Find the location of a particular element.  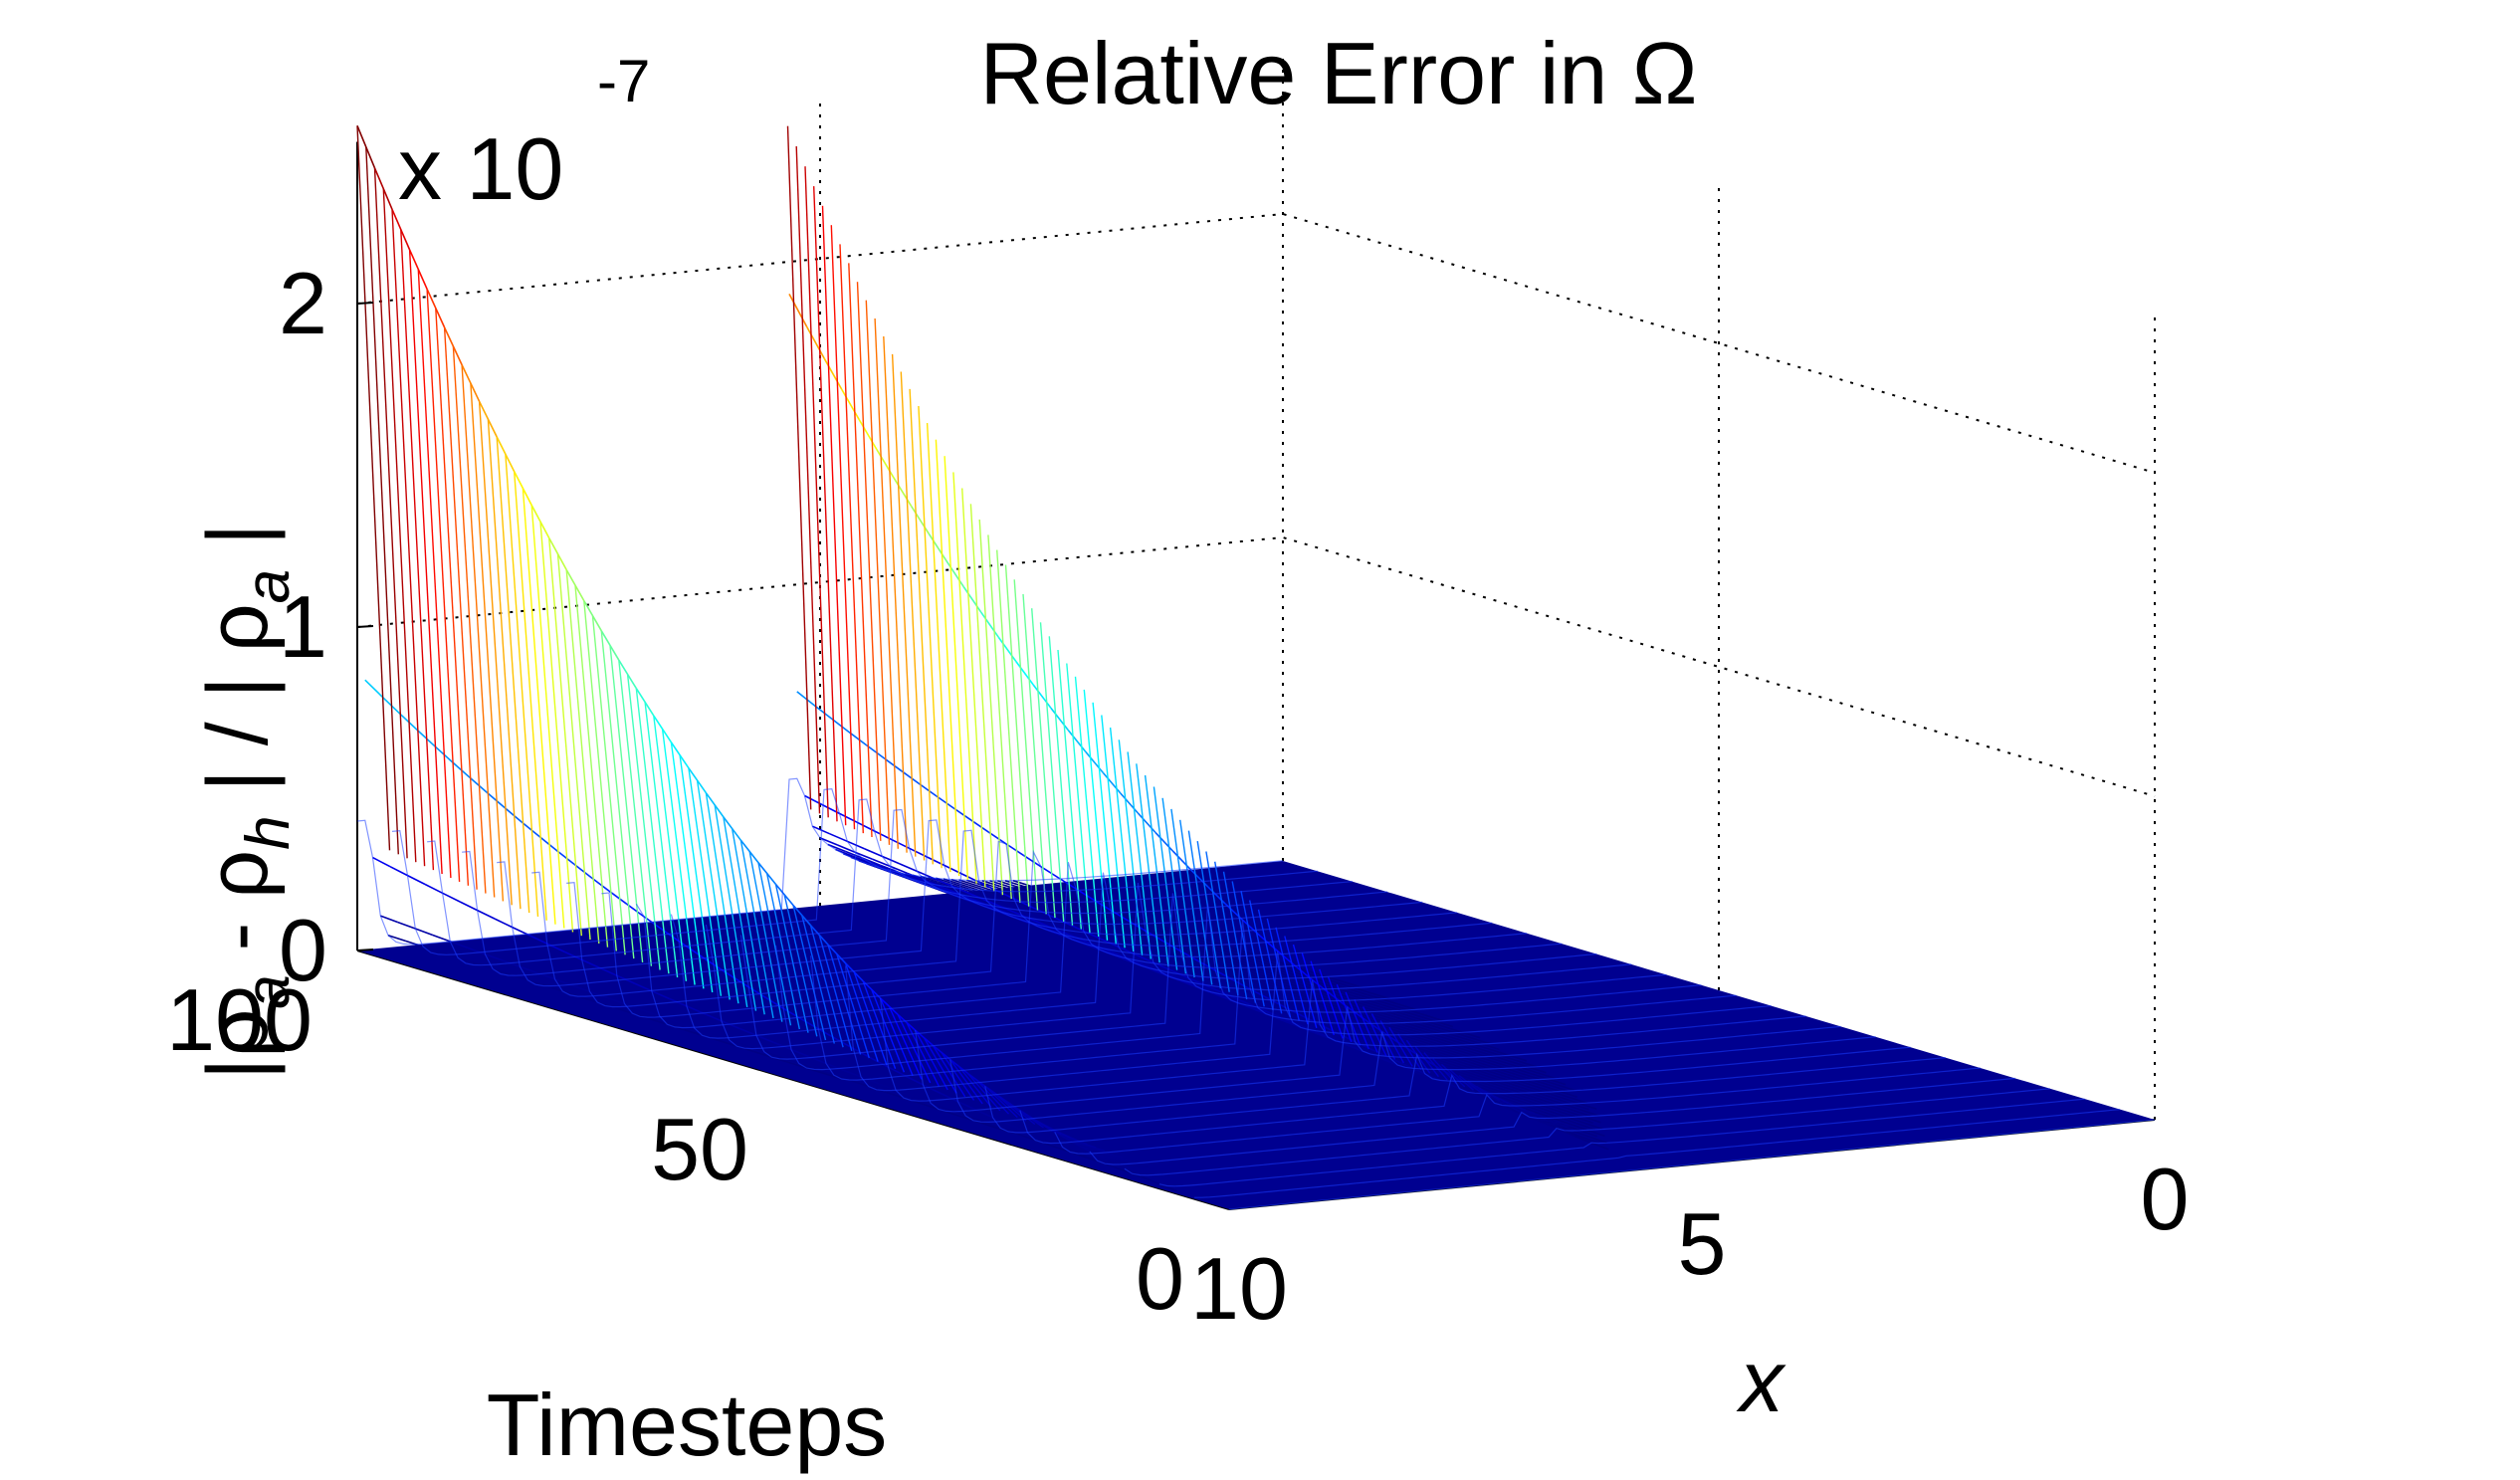

timestep-tick-label: 50 is located at coordinates (699, 1149).